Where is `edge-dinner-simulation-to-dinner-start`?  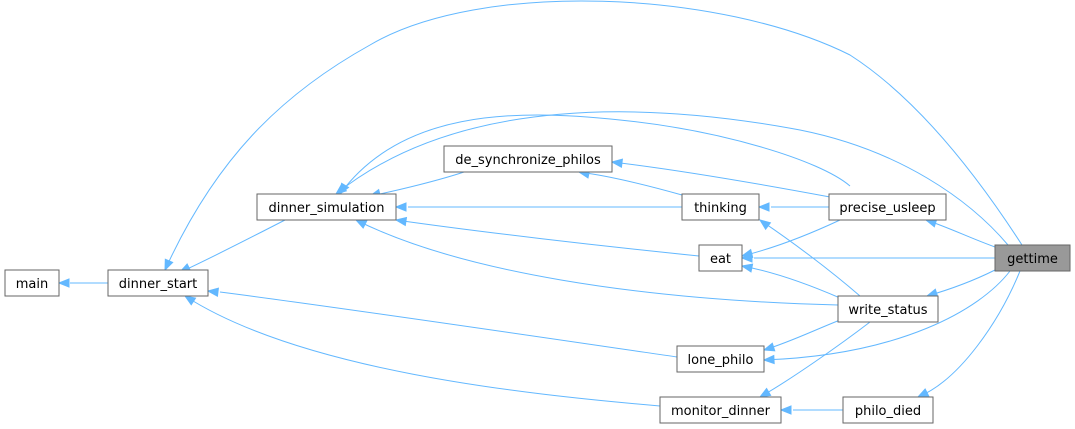 edge-dinner-simulation-to-dinner-start is located at coordinates (232, 246).